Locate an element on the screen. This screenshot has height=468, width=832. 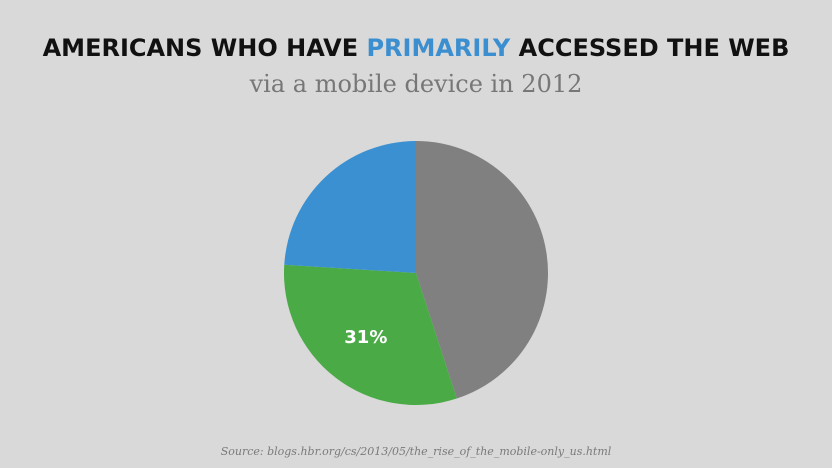
title-highlight: PRIMARILY is located at coordinates (438, 48).